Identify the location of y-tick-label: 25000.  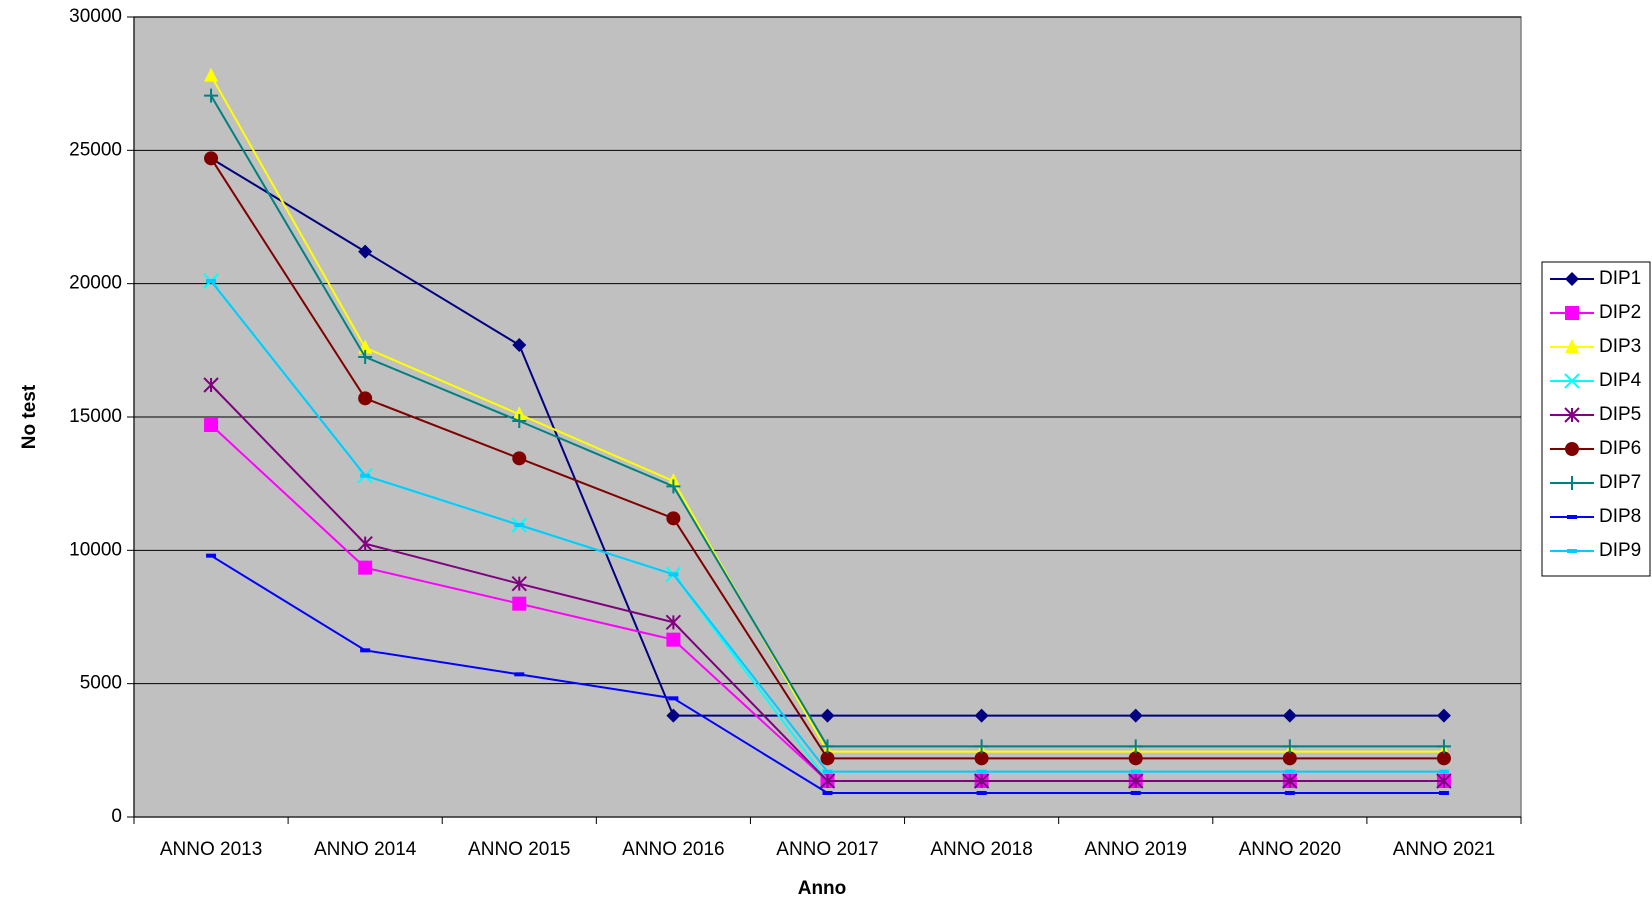
(95, 149).